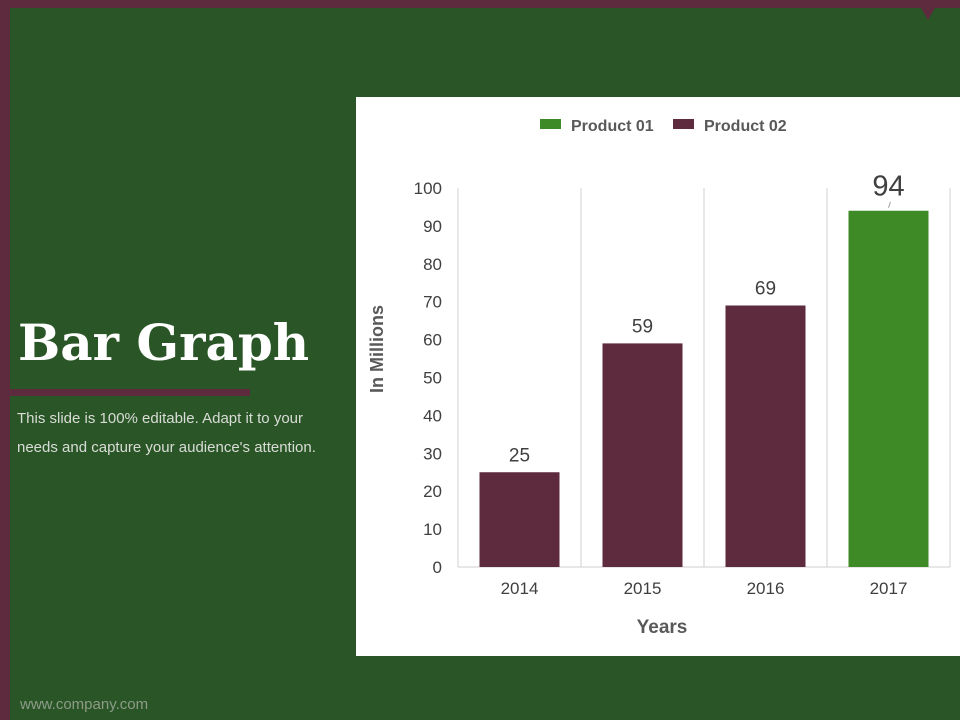 The width and height of the screenshot is (960, 720). Describe the element at coordinates (428, 188) in the screenshot. I see `y-tick-label: 100` at that location.